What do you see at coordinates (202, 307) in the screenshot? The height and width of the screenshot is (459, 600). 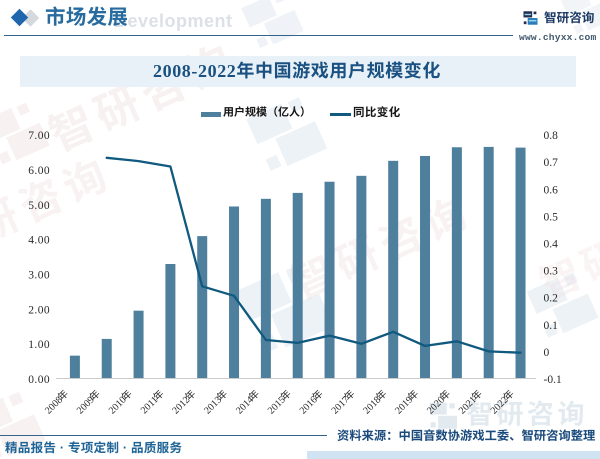 I see `bar-2012年` at bounding box center [202, 307].